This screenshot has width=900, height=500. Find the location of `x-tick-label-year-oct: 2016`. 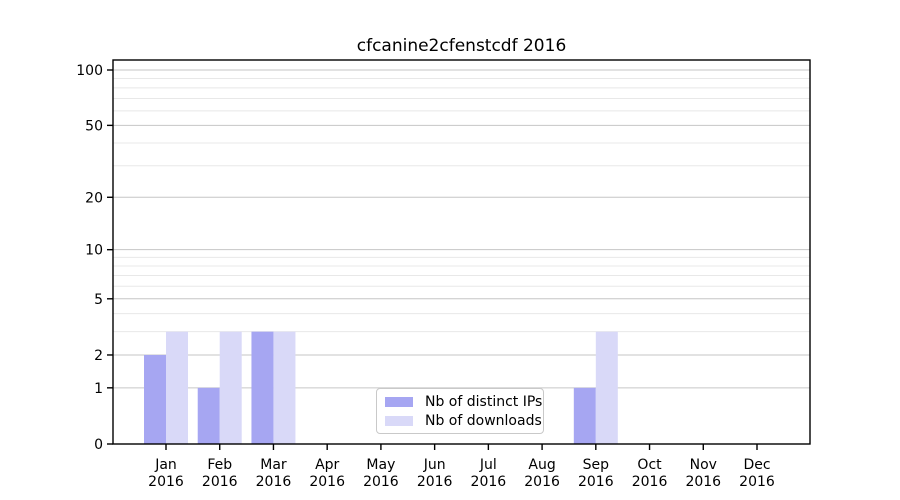

x-tick-label-year-oct: 2016 is located at coordinates (650, 482).